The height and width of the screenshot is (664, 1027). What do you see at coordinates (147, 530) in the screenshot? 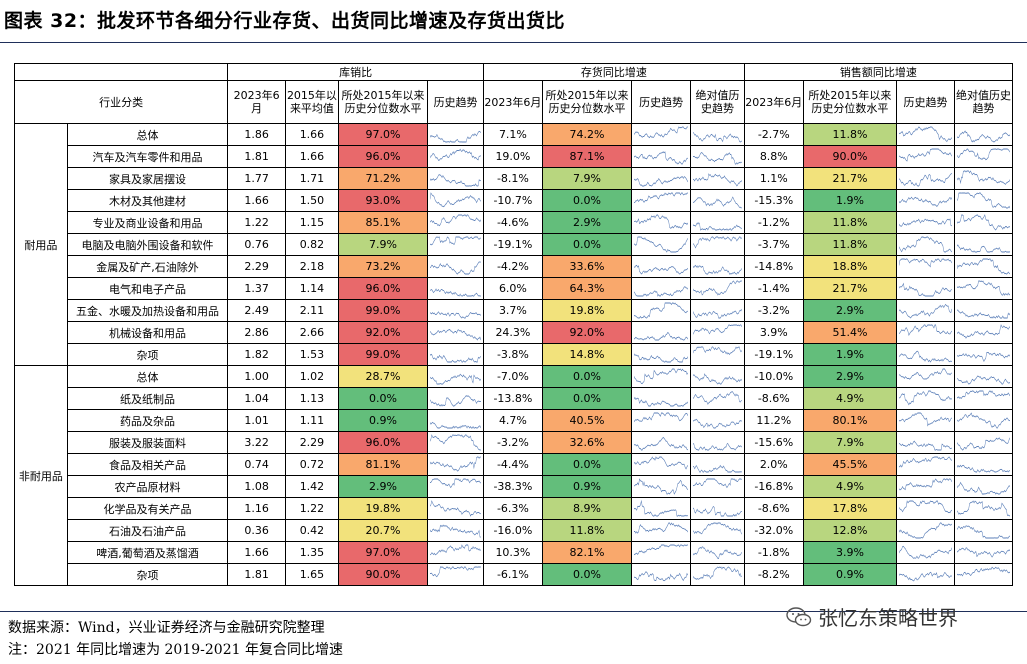
I see `category-label: 石油及石油产品` at bounding box center [147, 530].